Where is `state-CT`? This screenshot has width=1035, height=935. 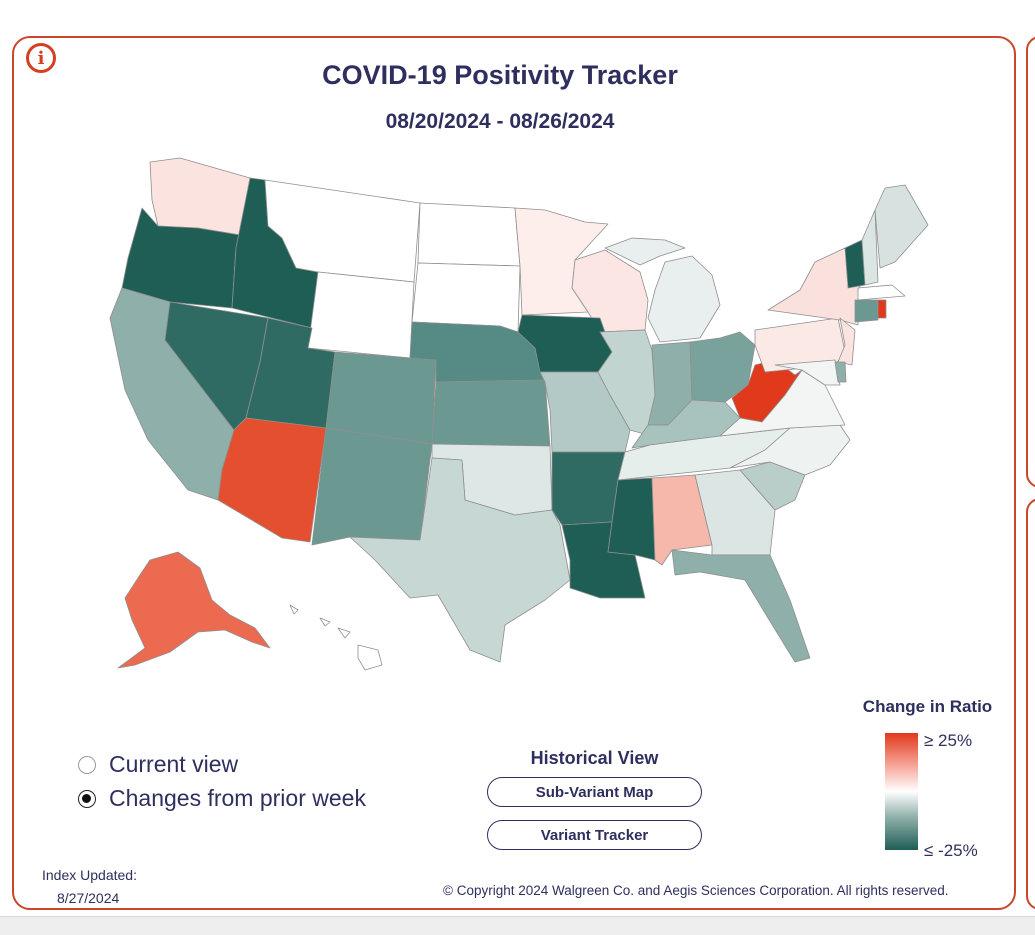 state-CT is located at coordinates (866, 311).